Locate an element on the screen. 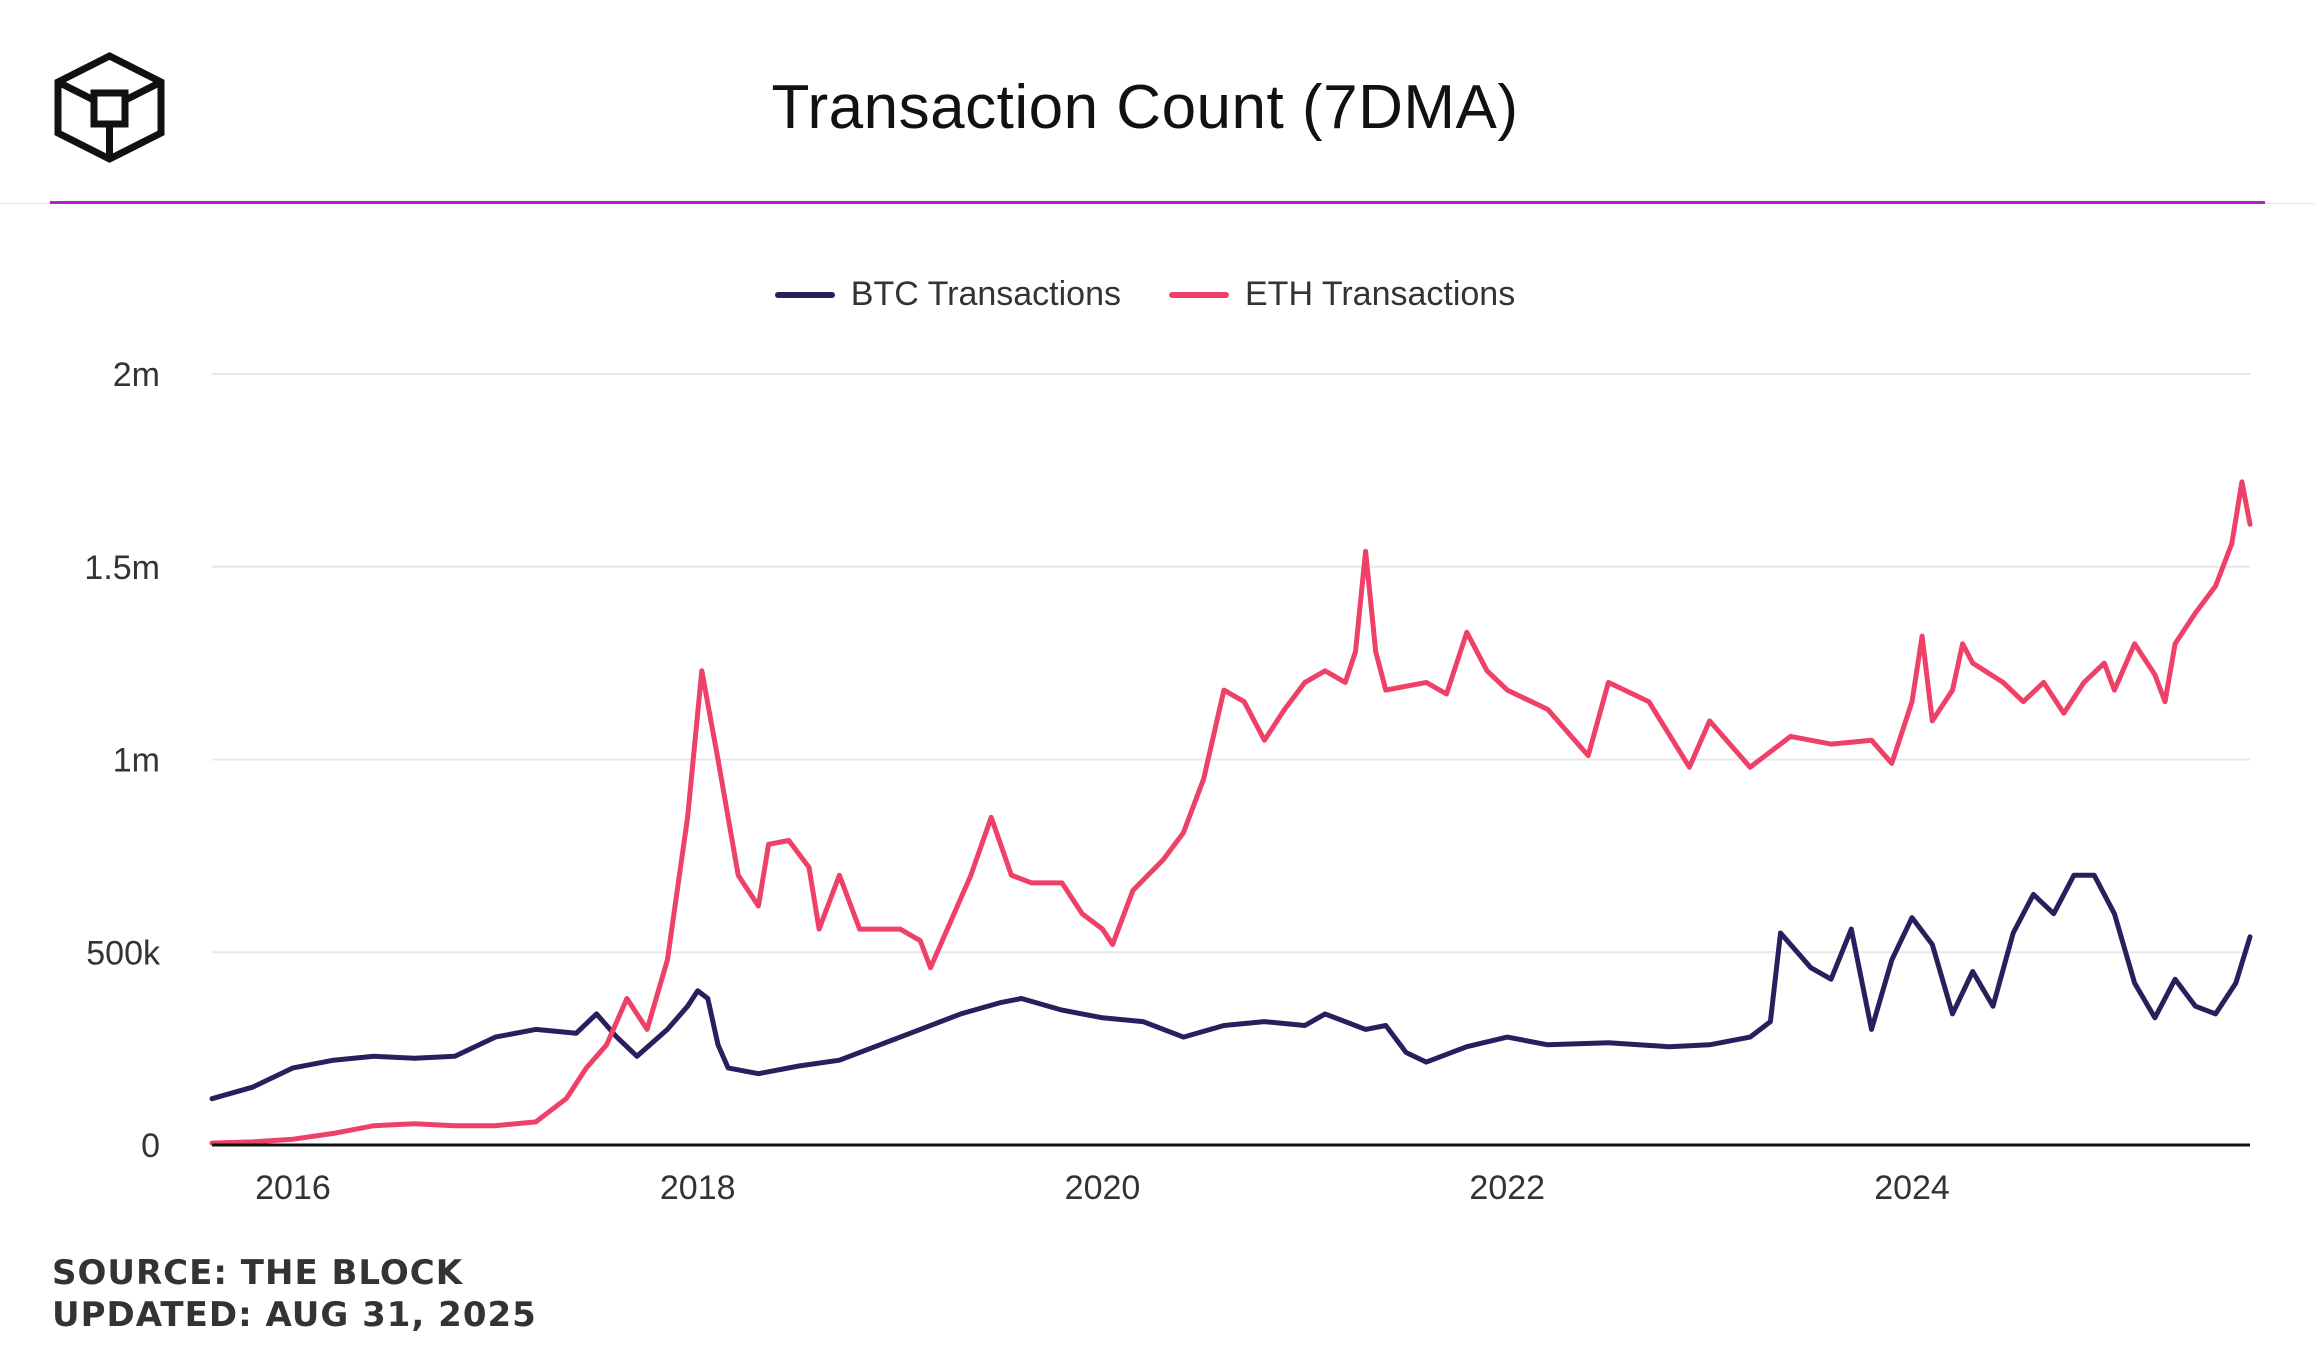 This screenshot has height=1350, width=2315. y-tick-label: 1.5m is located at coordinates (122, 568).